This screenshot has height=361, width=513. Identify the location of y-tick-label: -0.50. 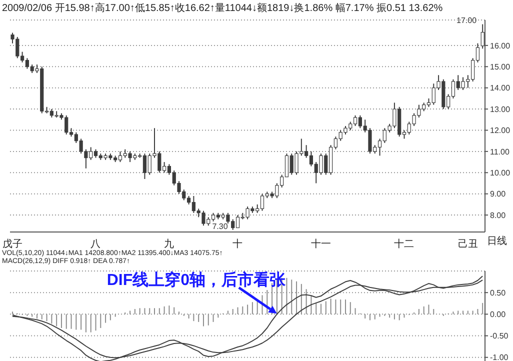
(499, 336).